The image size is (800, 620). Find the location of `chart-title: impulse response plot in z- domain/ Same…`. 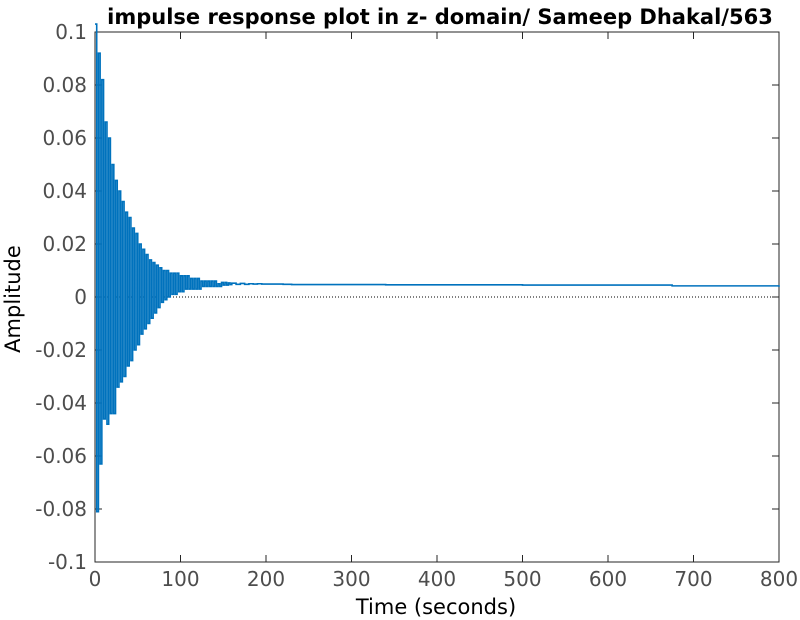

chart-title: impulse response plot in z- domain/ Same… is located at coordinates (440, 17).